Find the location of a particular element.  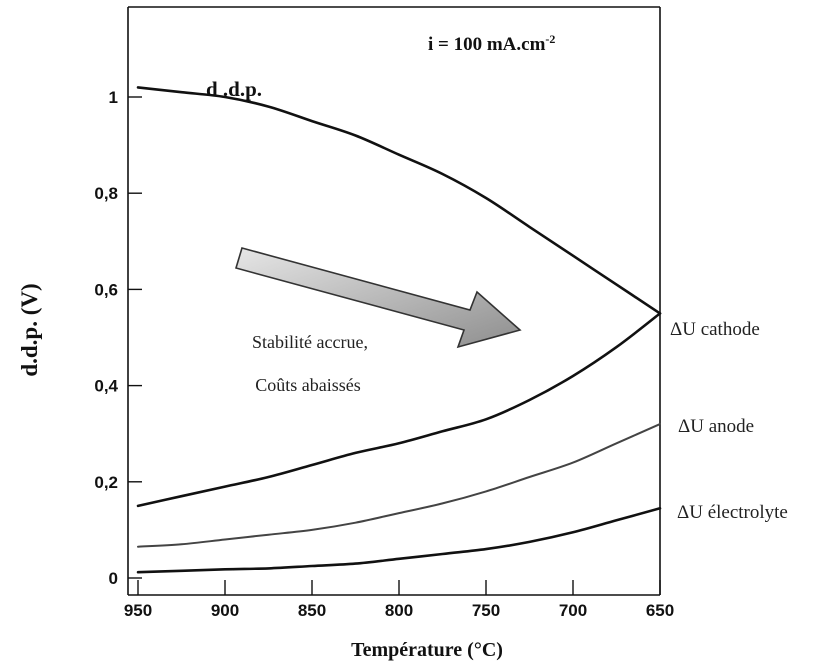

x-tick-label: 800 is located at coordinates (399, 610).